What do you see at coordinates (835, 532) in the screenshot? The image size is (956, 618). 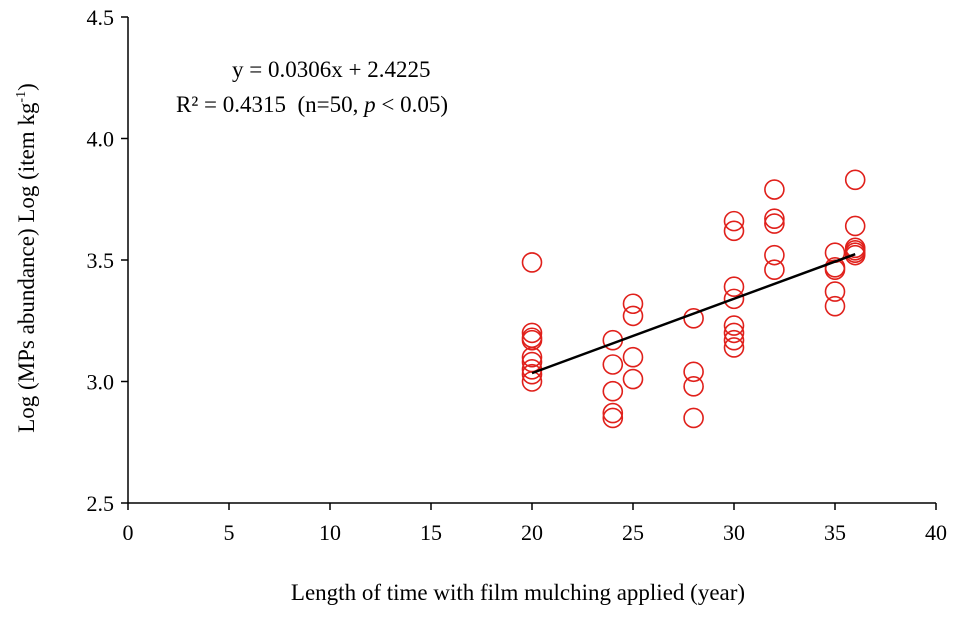 I see `x-tick-label: 35` at bounding box center [835, 532].